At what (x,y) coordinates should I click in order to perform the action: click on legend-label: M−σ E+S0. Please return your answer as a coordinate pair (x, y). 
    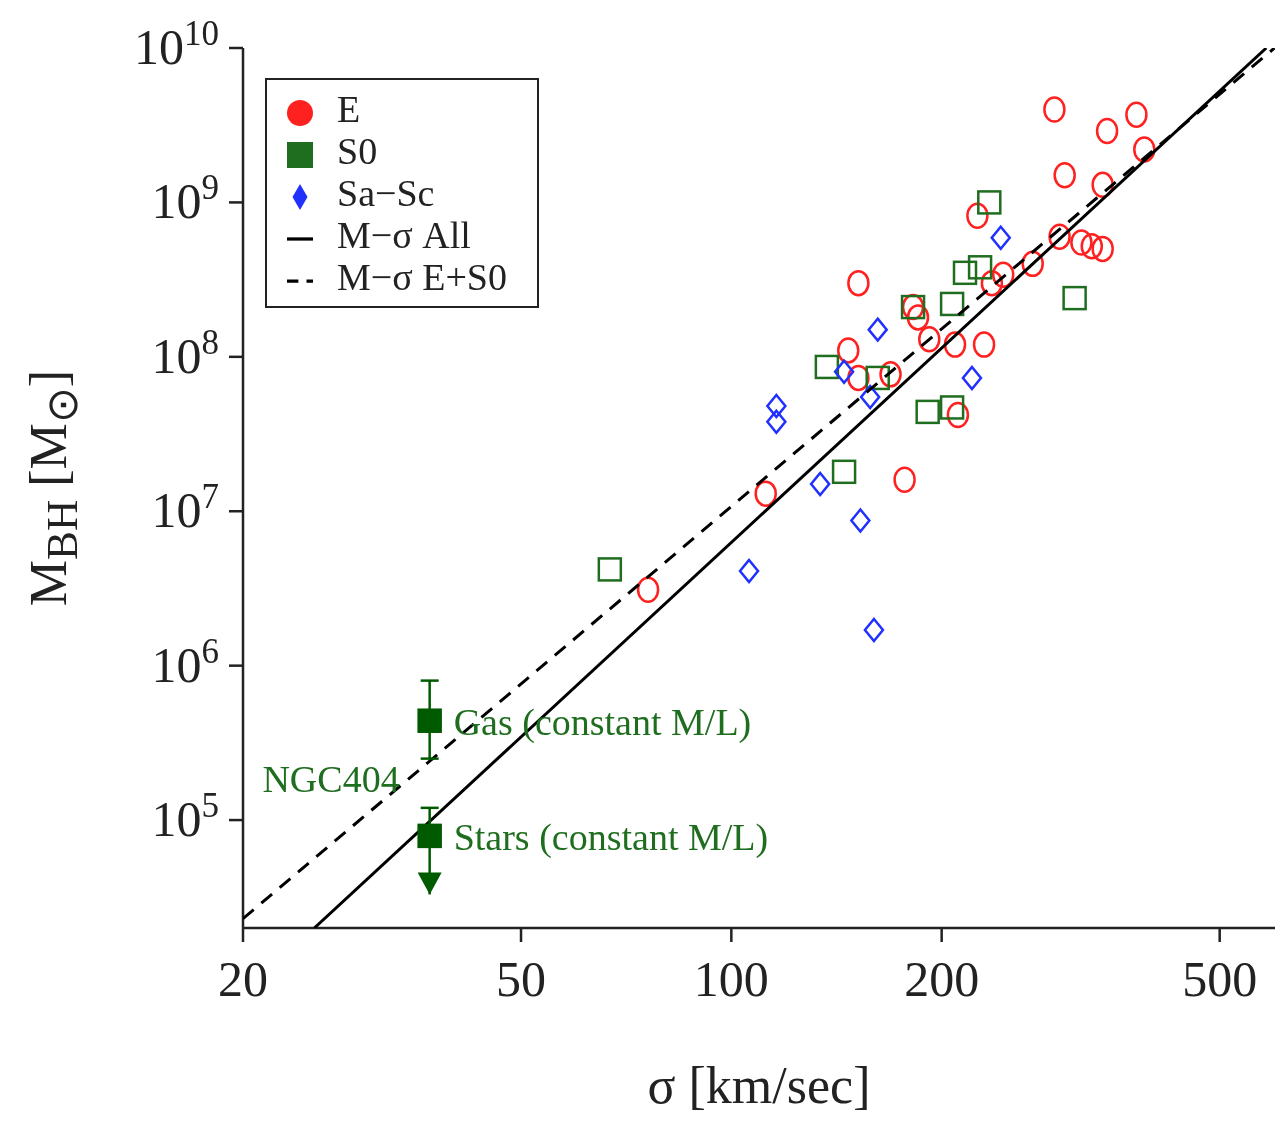
    Looking at the image, I should click on (422, 277).